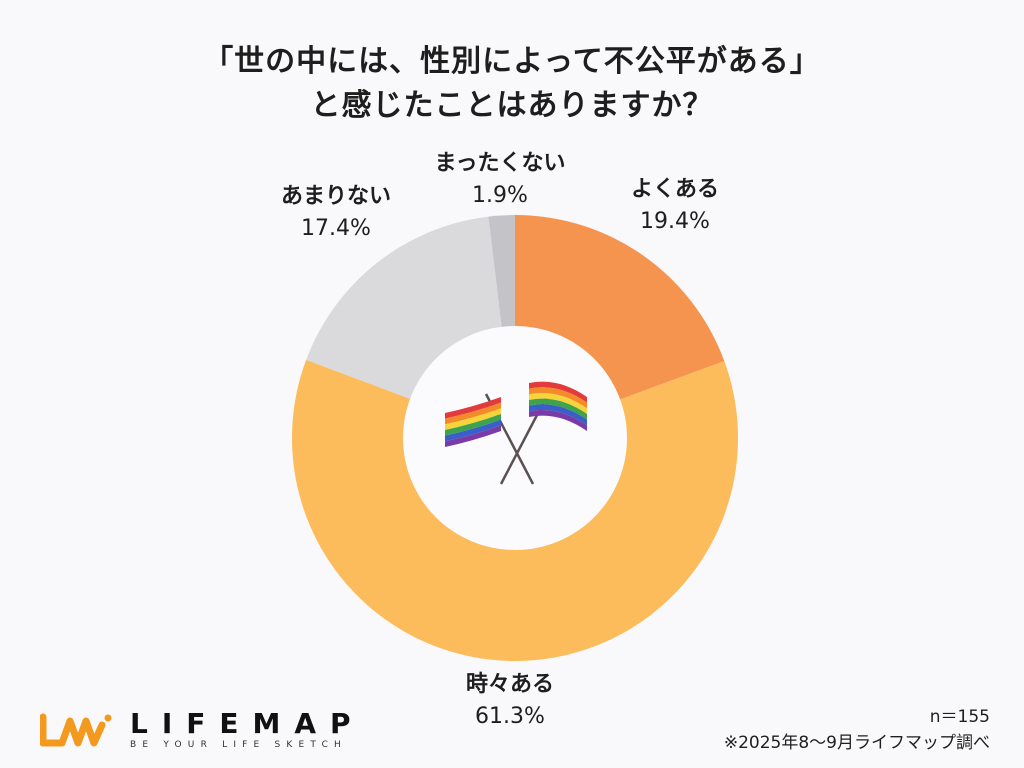 The width and height of the screenshot is (1024, 768). Describe the element at coordinates (509, 684) in the screenshot. I see `label-name: 時々ある` at that location.